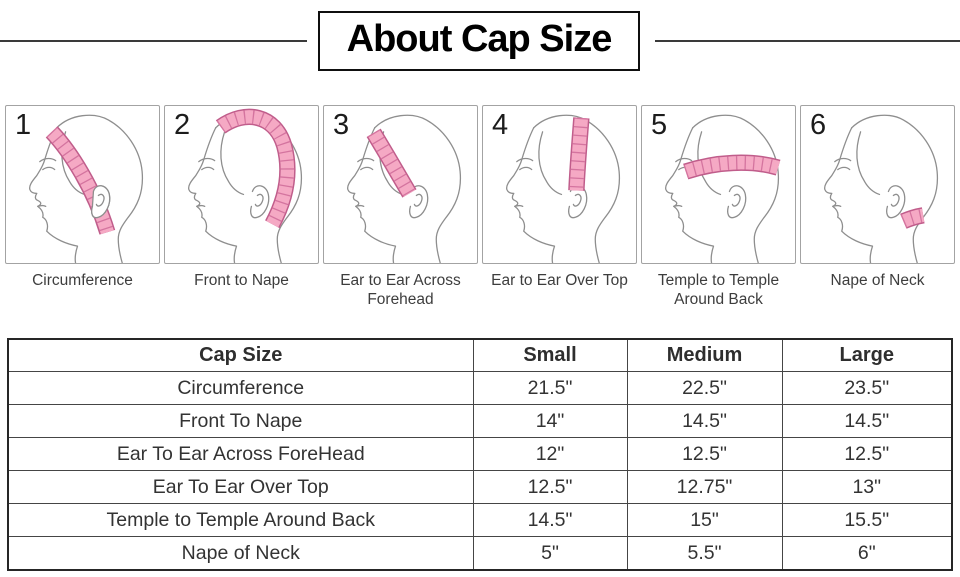  Describe the element at coordinates (704, 487) in the screenshot. I see `cell-value: 12.75"` at that location.